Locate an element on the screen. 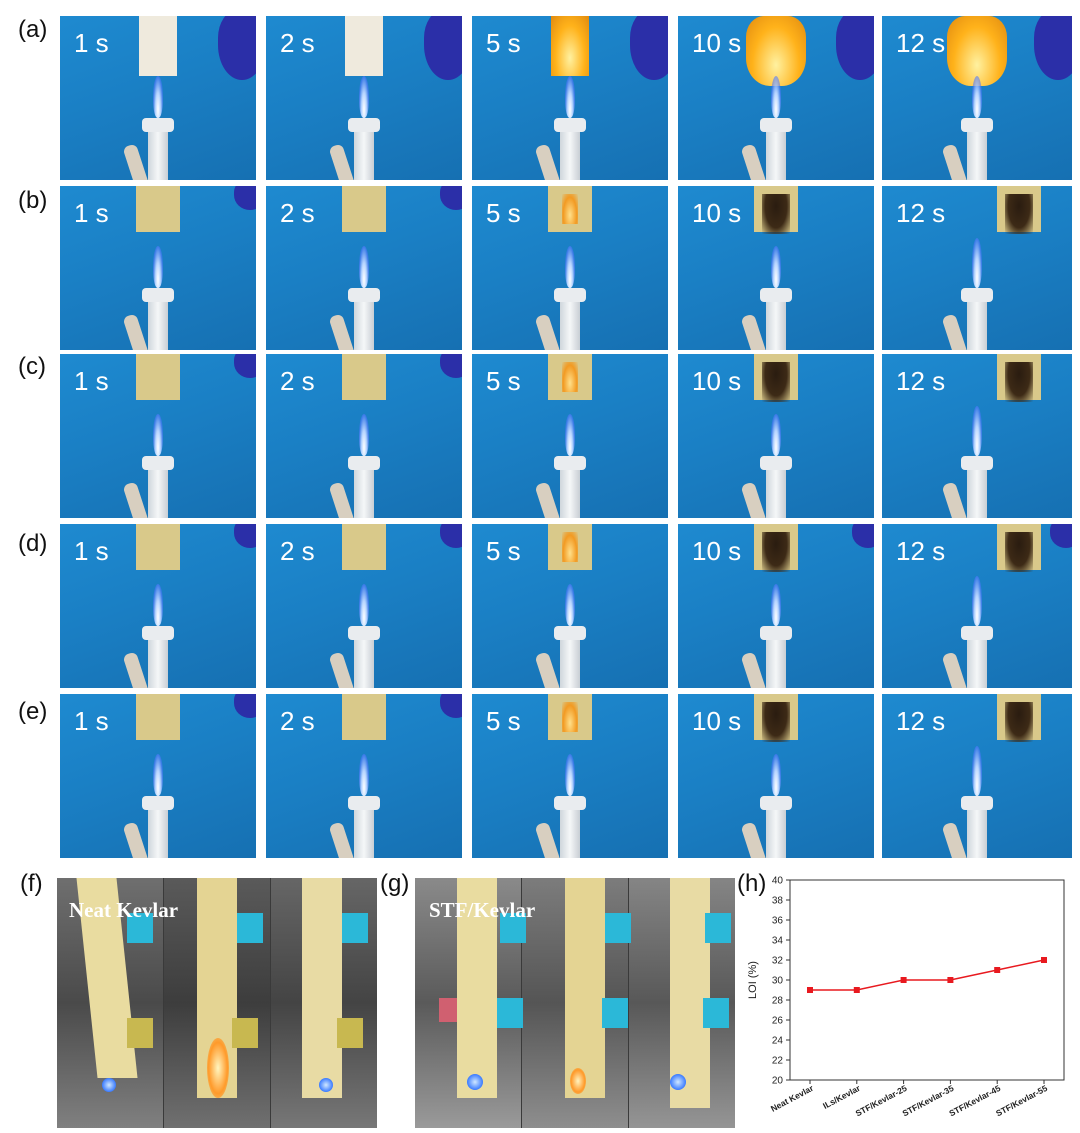  row-label-e: (e) is located at coordinates (33, 711).